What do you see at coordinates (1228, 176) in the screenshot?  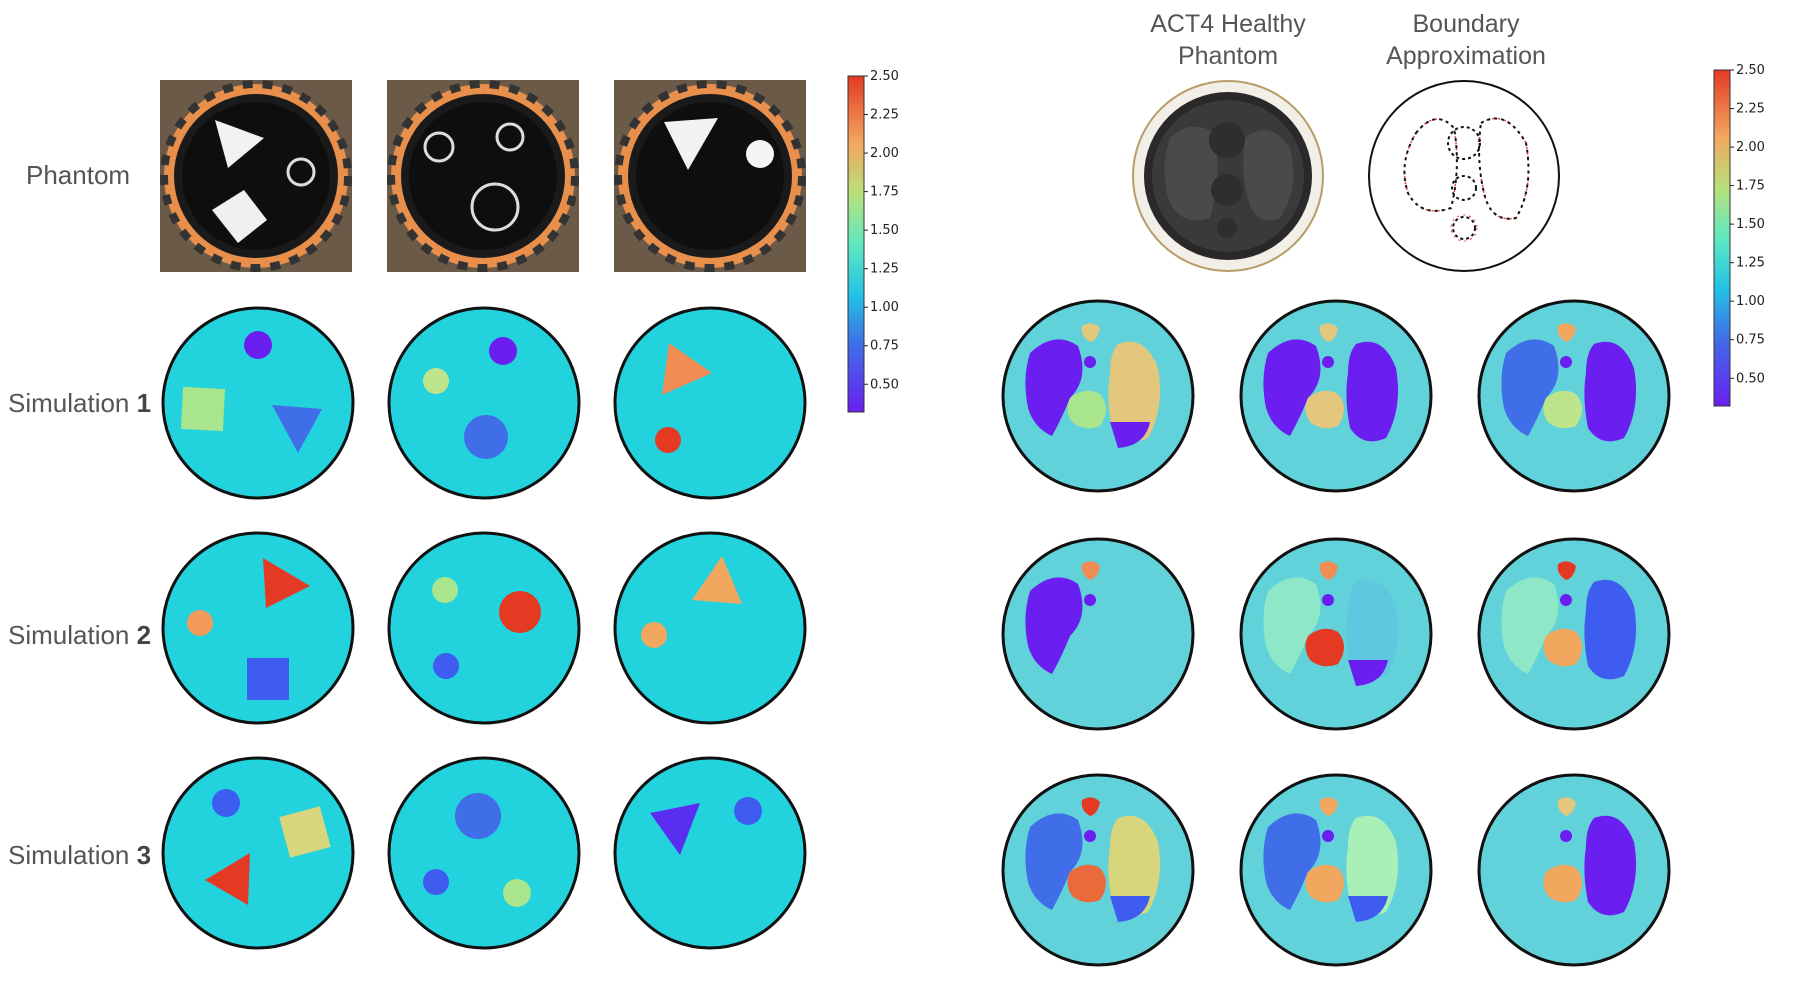 I see `act4-phantom-photo` at bounding box center [1228, 176].